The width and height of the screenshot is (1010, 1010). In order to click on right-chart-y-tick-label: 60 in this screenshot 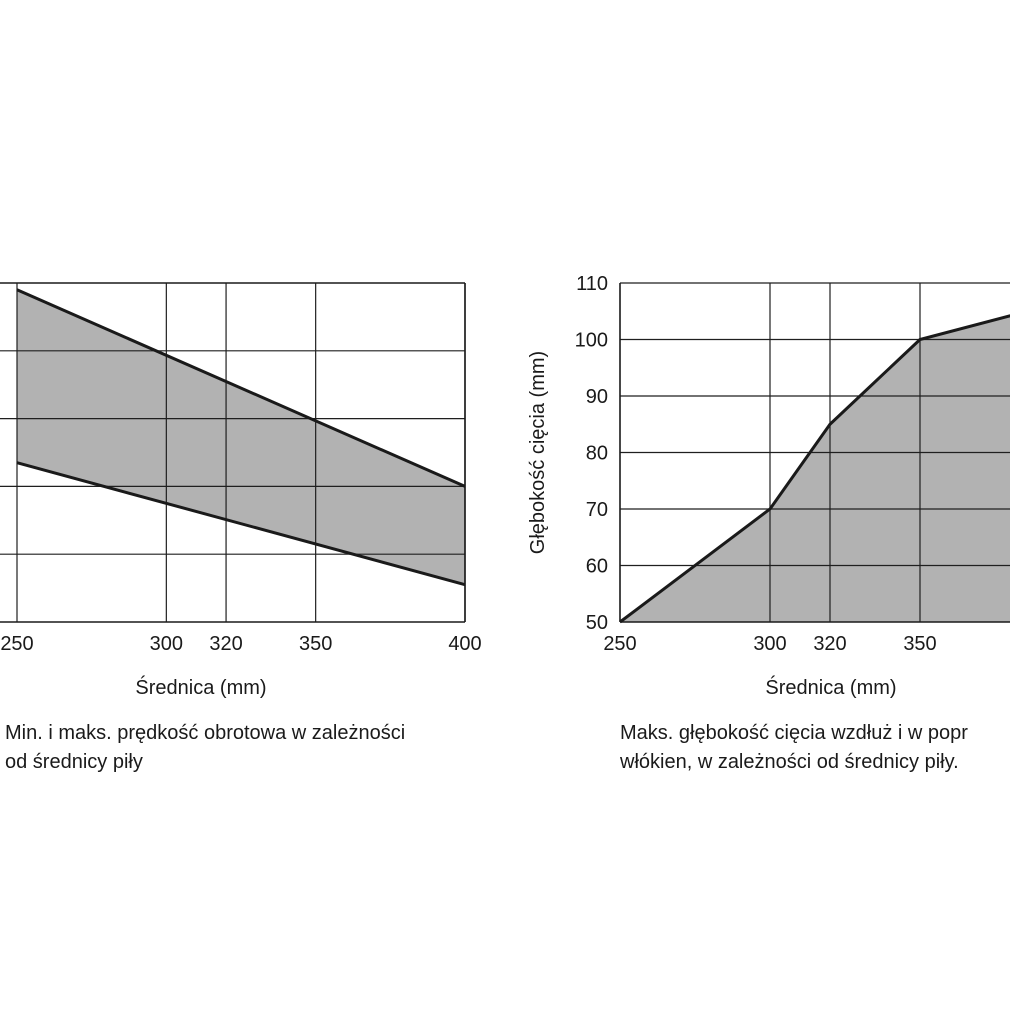, I will do `click(597, 567)`.